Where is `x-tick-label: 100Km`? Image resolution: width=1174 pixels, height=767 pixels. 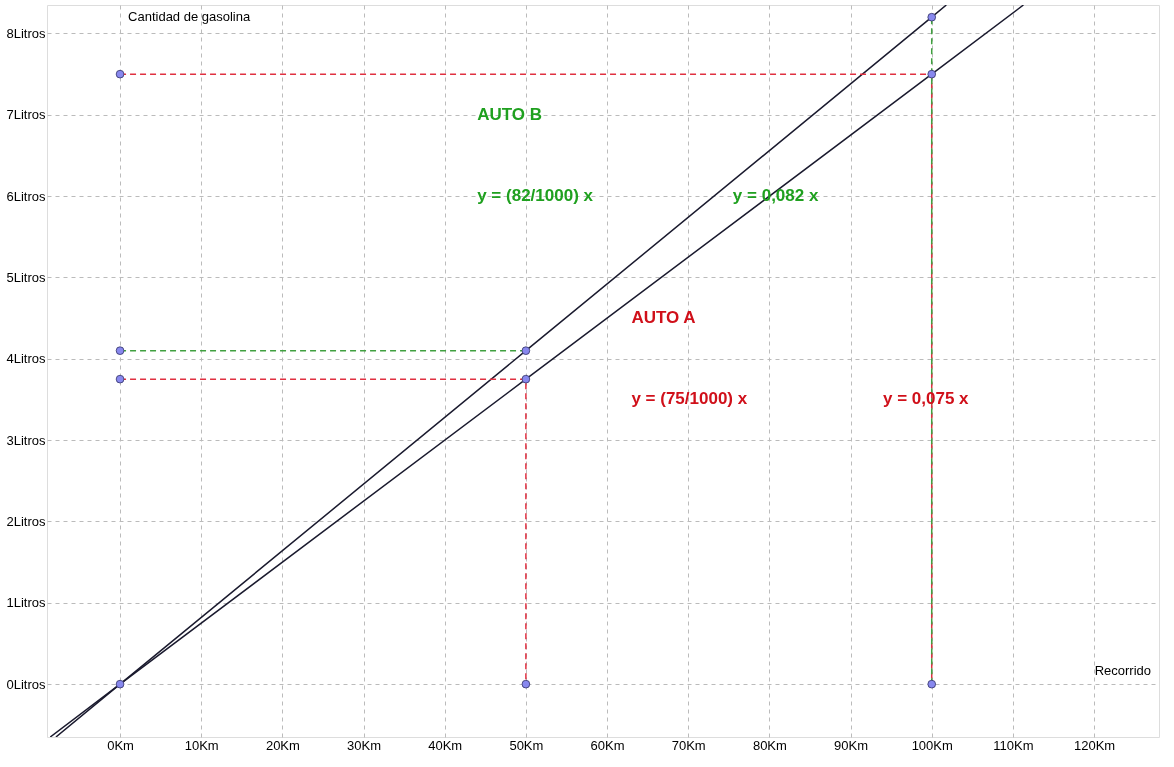 x-tick-label: 100Km is located at coordinates (932, 745).